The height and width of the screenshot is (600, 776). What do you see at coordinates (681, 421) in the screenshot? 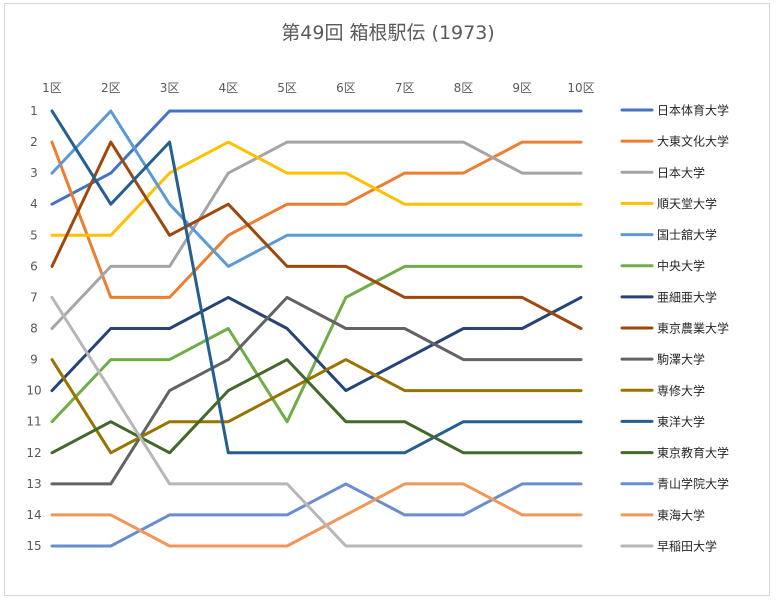
I see `legend-label: 東洋大学` at bounding box center [681, 421].